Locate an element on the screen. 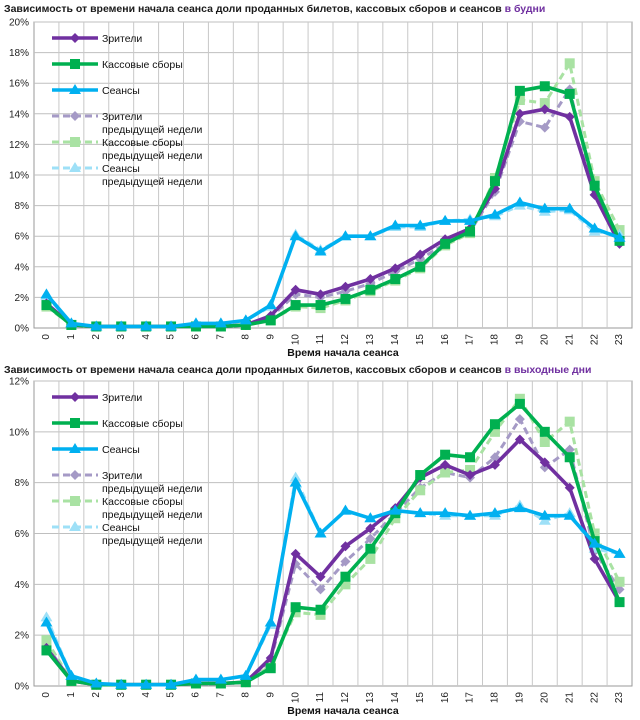 This screenshot has height=720, width=640. chart2-legend-label-1: Кассовые сборы is located at coordinates (142, 424).